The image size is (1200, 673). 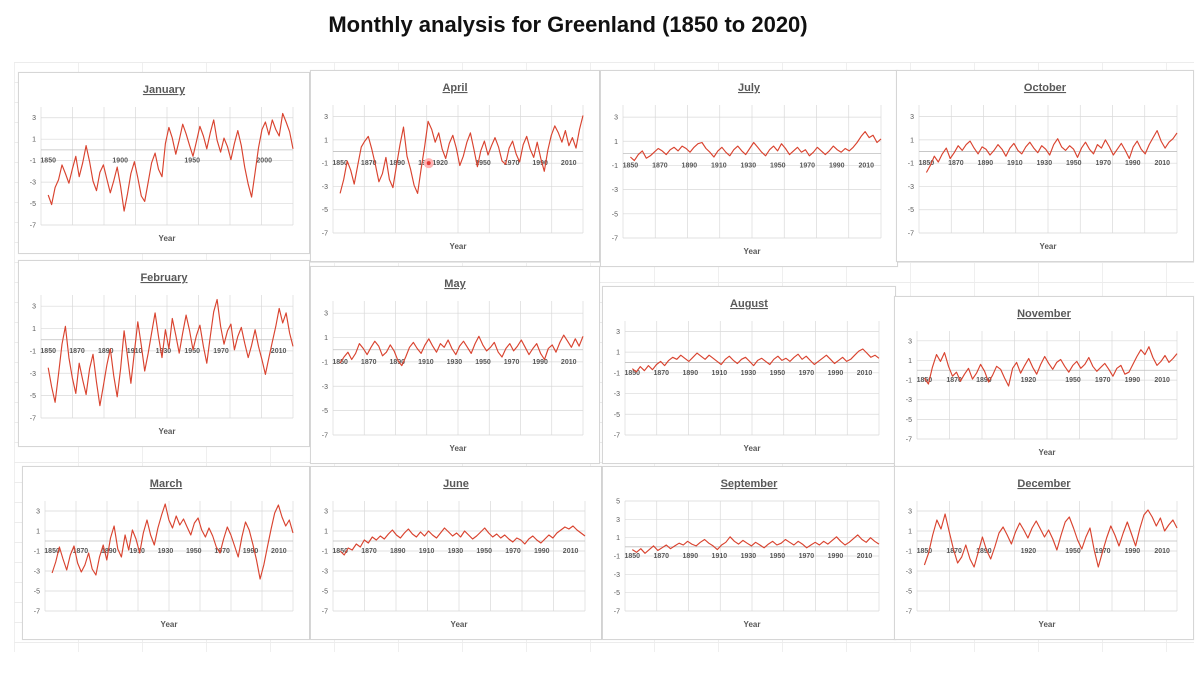 I want to click on chart-title: February, so click(x=164, y=278).